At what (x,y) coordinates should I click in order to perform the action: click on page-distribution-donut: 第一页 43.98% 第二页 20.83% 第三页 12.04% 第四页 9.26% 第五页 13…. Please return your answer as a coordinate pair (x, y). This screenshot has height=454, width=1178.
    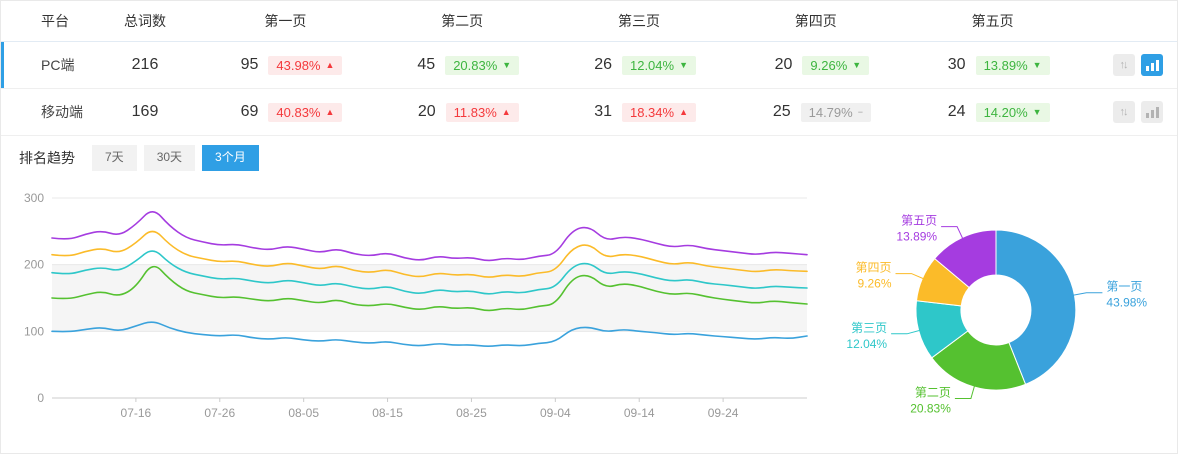
    Looking at the image, I should click on (996, 315).